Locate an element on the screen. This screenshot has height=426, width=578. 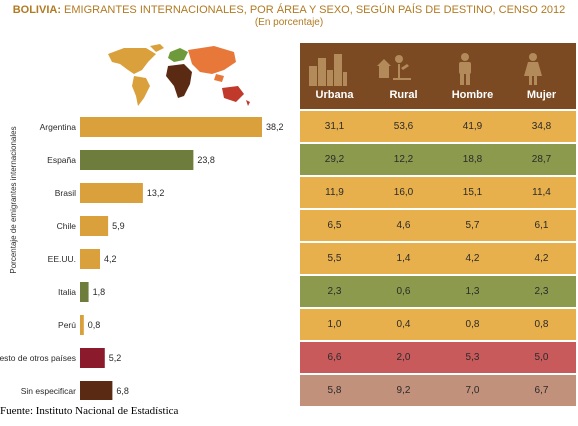
table-cell: 18,8 is located at coordinates (472, 159).